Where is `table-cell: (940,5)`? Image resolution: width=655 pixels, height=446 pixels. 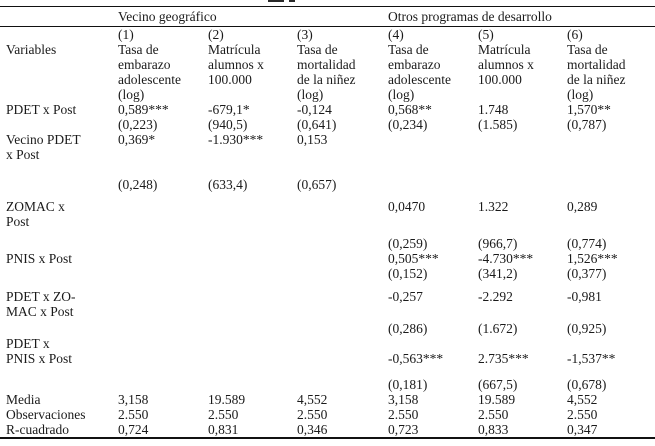
table-cell: (940,5) is located at coordinates (228, 124).